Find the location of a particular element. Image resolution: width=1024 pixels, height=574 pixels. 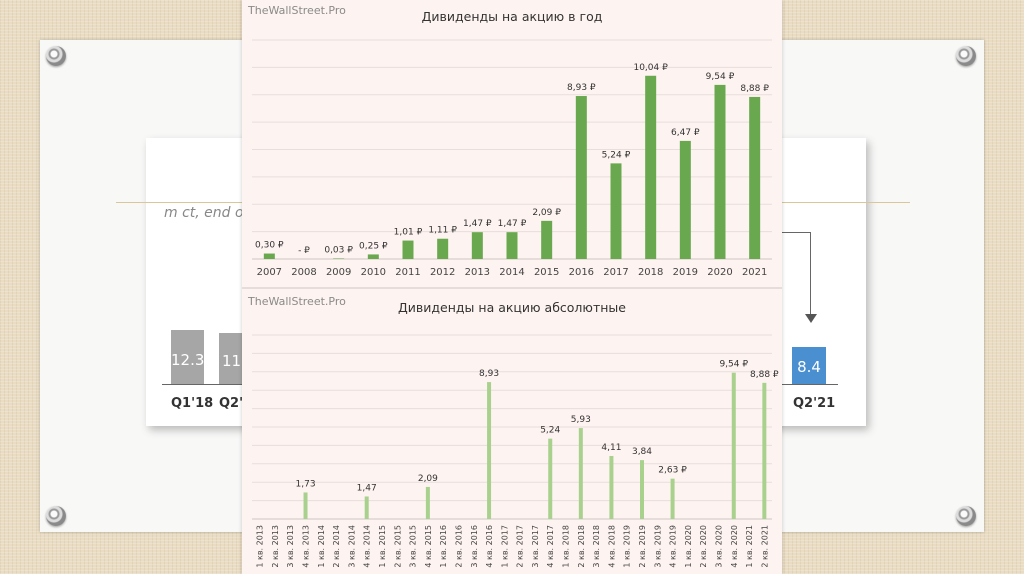

arrow-horizontal is located at coordinates (795, 232).